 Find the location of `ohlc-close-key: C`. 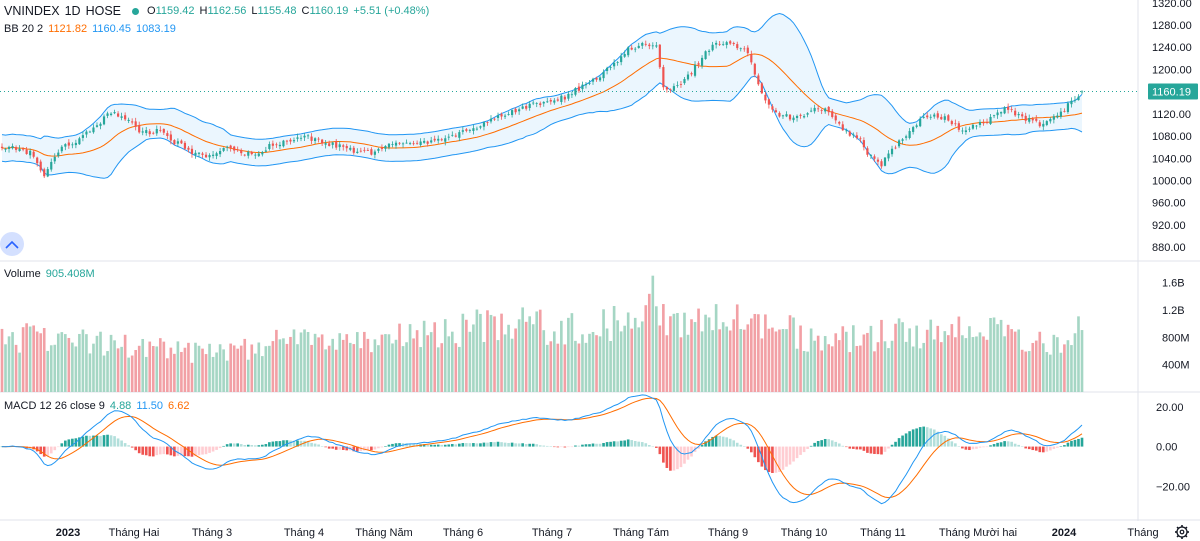

ohlc-close-key: C is located at coordinates (305, 11).